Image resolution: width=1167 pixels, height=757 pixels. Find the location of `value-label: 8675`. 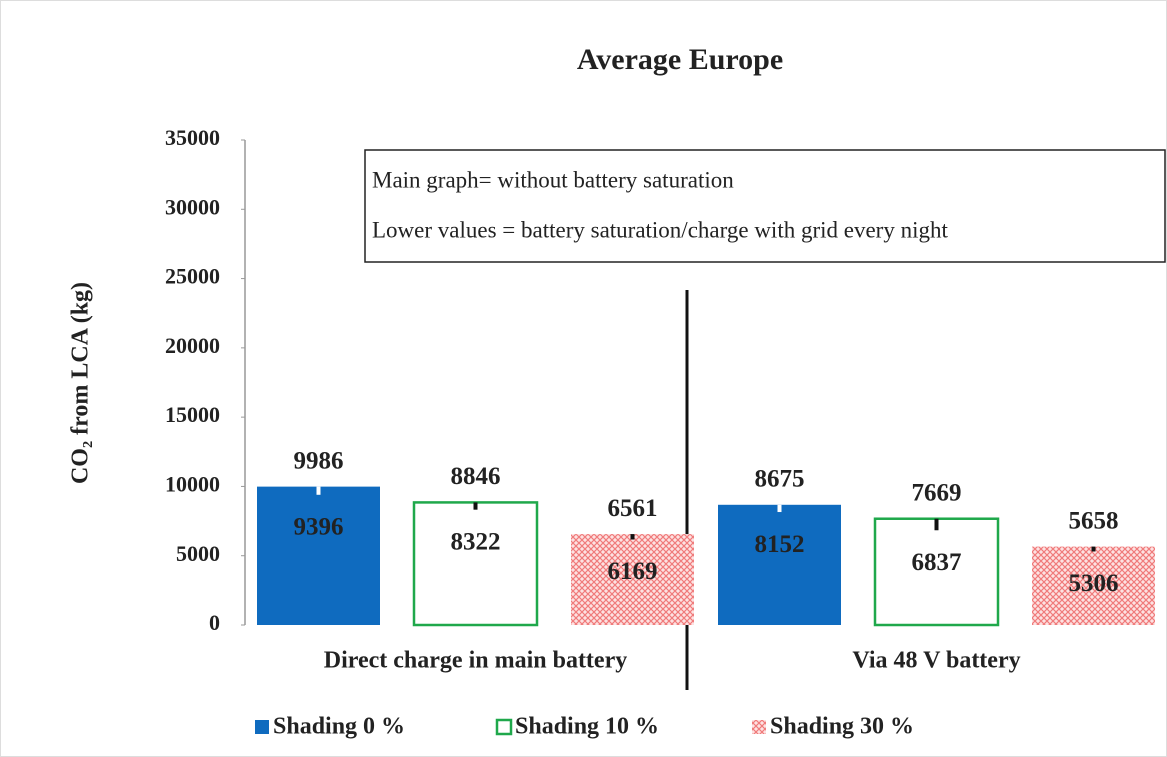

value-label: 8675 is located at coordinates (780, 479).